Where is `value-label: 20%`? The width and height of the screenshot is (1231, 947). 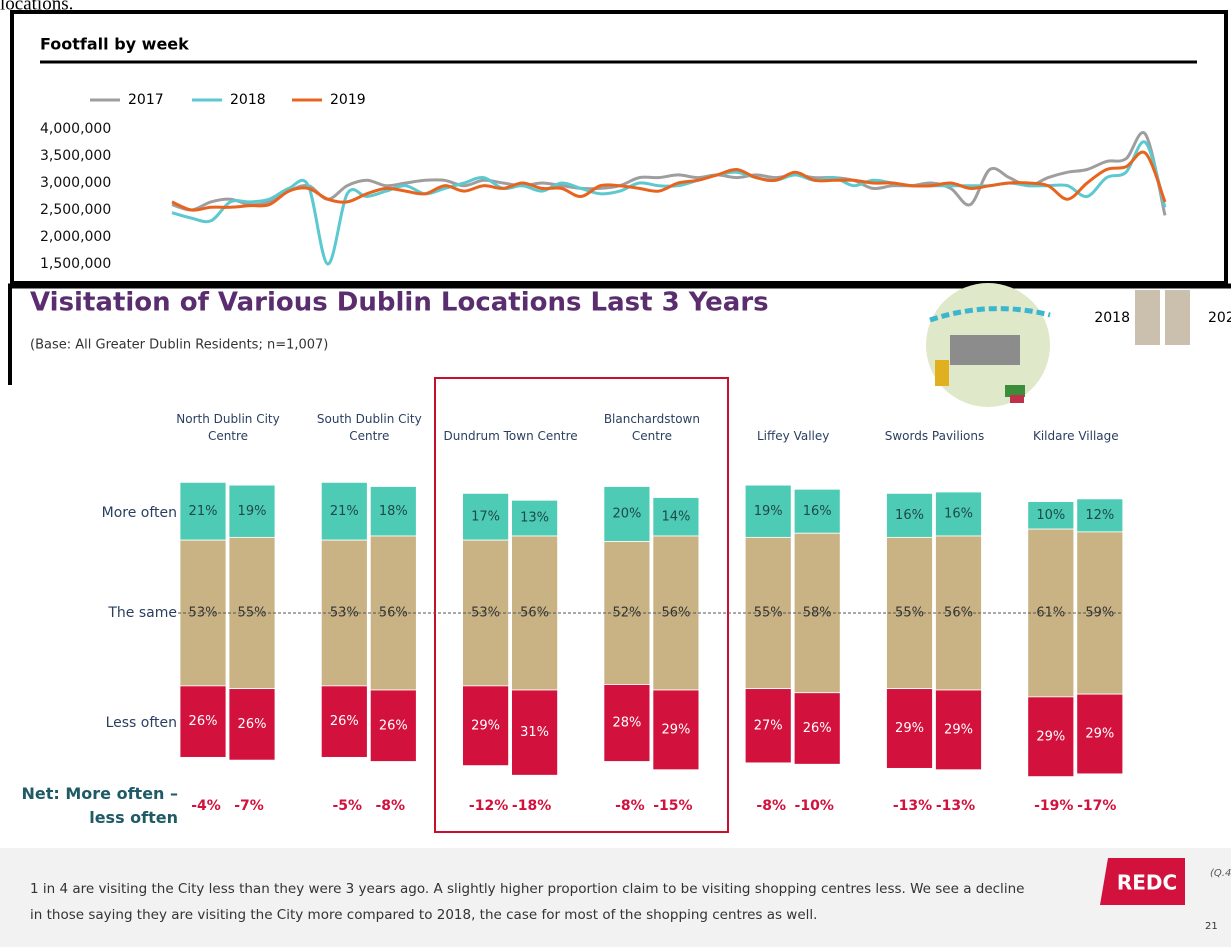
value-label: 20% is located at coordinates (626, 514).